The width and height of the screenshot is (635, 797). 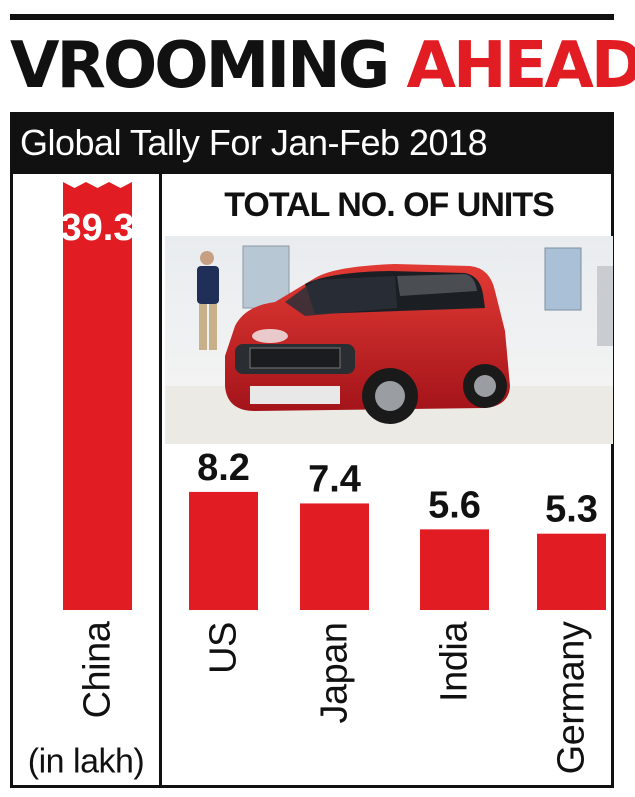 What do you see at coordinates (612, 481) in the screenshot?
I see `frame-right-line` at bounding box center [612, 481].